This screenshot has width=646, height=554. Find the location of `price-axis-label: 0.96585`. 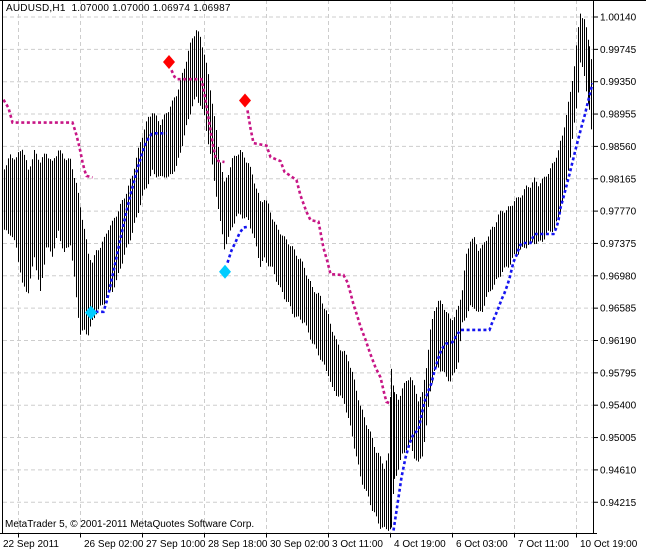

price-axis-label: 0.96585 is located at coordinates (618, 309).